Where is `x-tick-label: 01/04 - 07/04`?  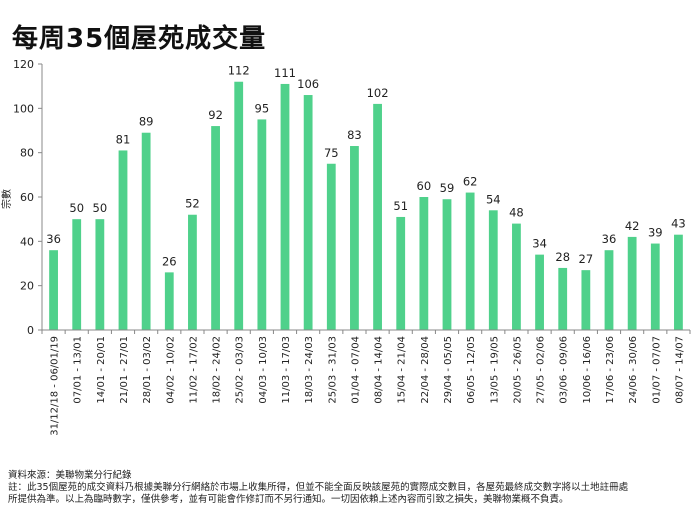
x-tick-label: 01/04 - 07/04 is located at coordinates (355, 370).